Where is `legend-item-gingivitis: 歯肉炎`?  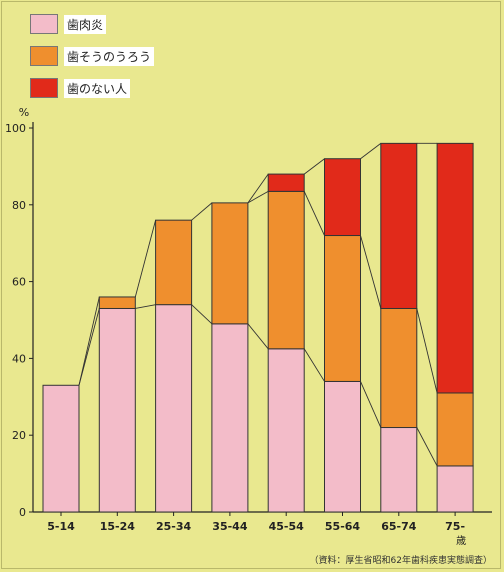
legend-item-gingivitis: 歯肉炎 is located at coordinates (92, 24).